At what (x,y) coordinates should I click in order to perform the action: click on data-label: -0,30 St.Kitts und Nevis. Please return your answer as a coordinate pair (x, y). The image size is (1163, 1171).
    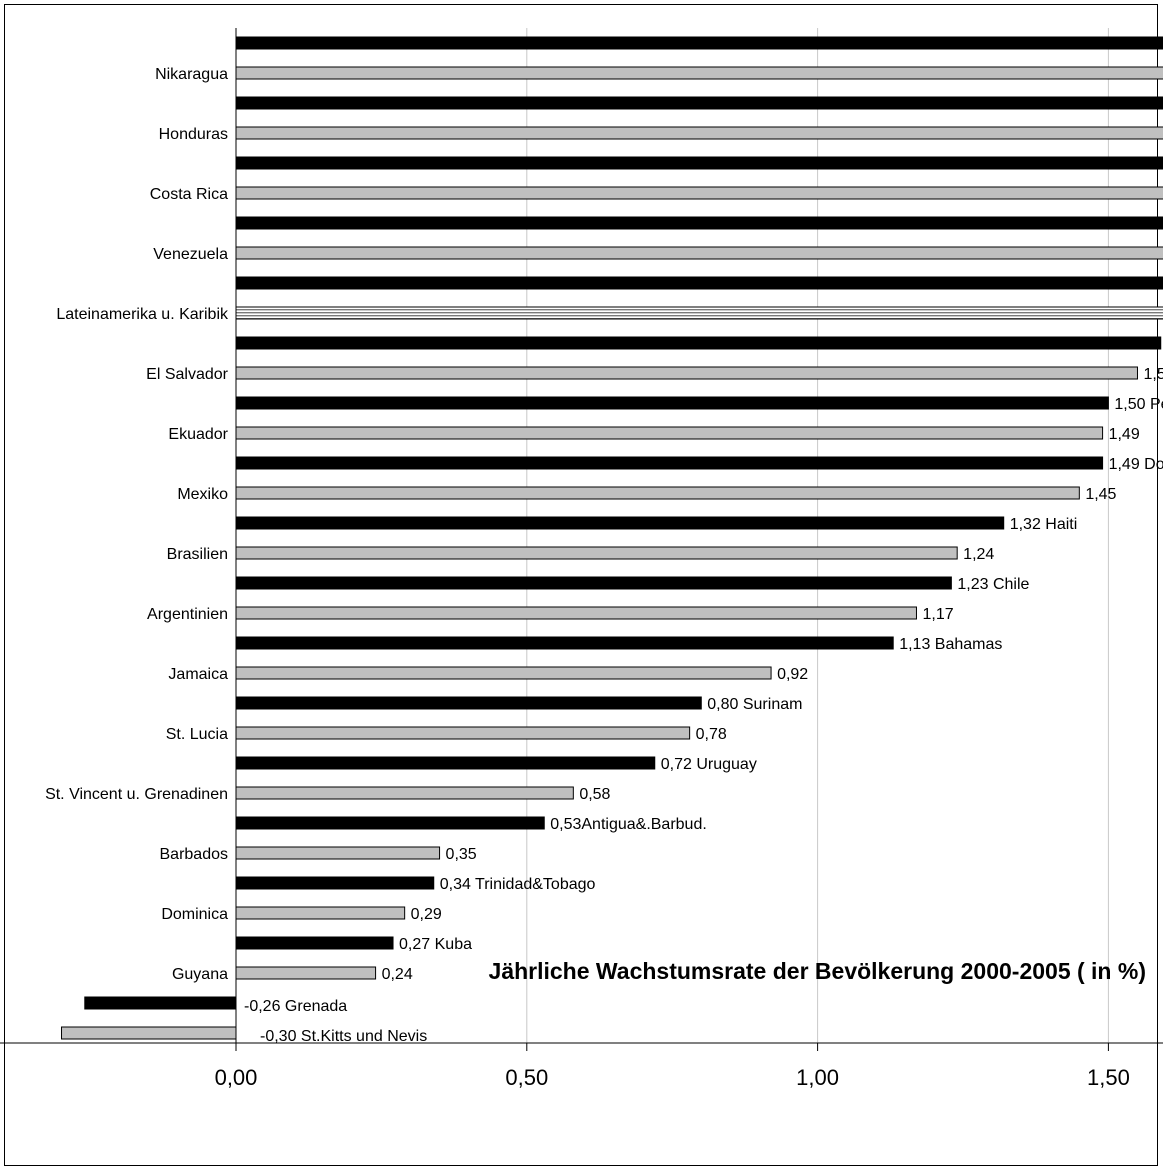
    Looking at the image, I should click on (343, 1036).